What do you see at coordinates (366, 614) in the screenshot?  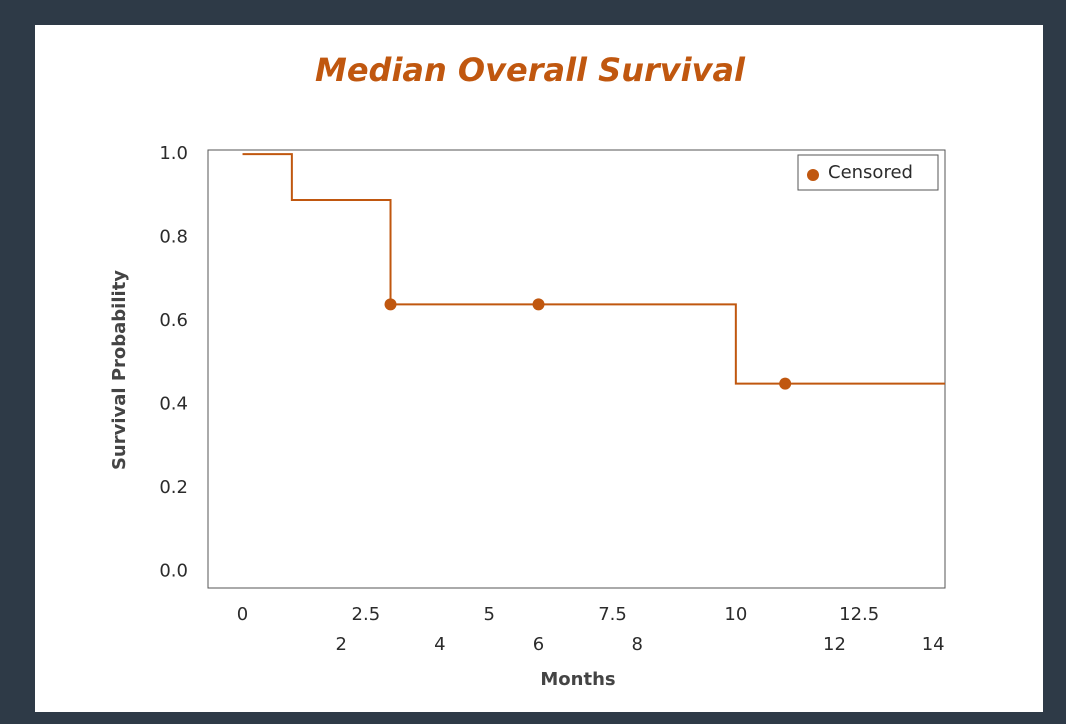 I see `x-tick-label: 2.5` at bounding box center [366, 614].